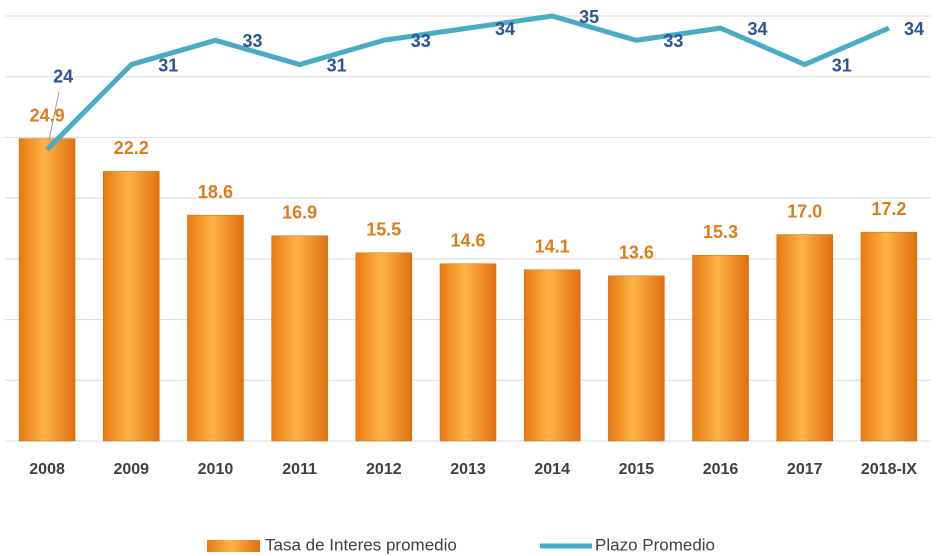 The image size is (936, 556). Describe the element at coordinates (215, 192) in the screenshot. I see `bar-value-label: 18.6` at that location.